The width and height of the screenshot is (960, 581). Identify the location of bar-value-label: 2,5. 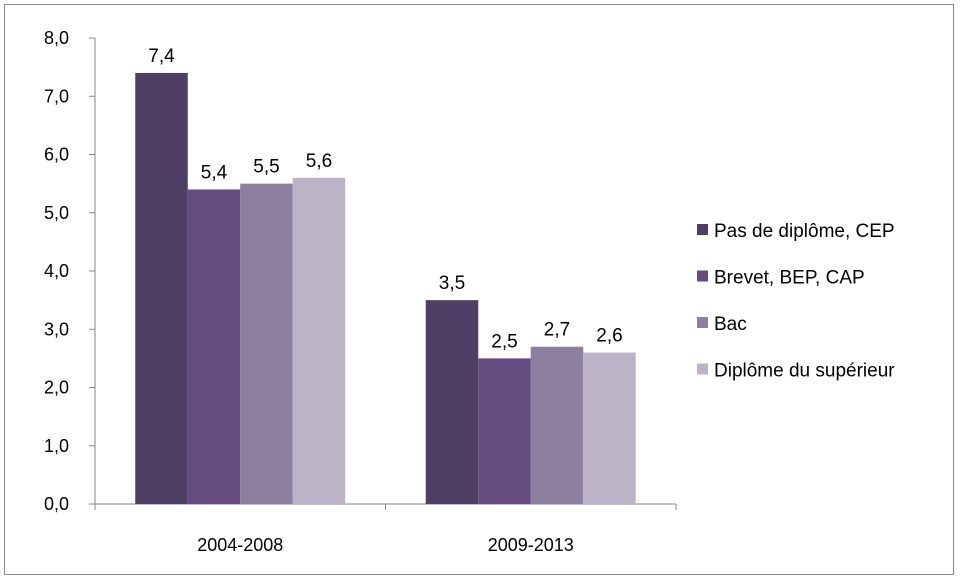
(504, 341).